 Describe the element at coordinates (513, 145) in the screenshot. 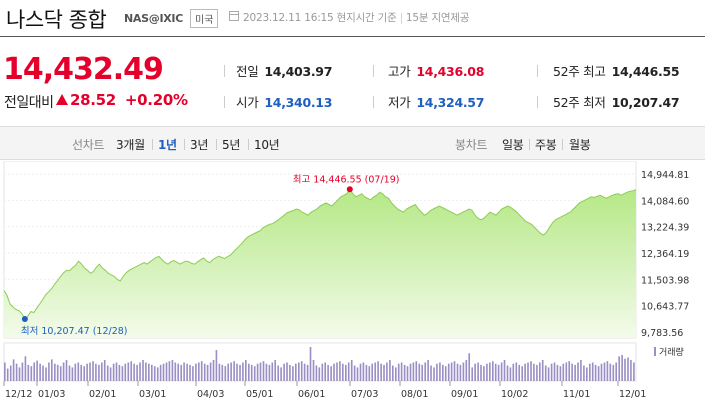

I see `period-daily-button: 일봉` at that location.